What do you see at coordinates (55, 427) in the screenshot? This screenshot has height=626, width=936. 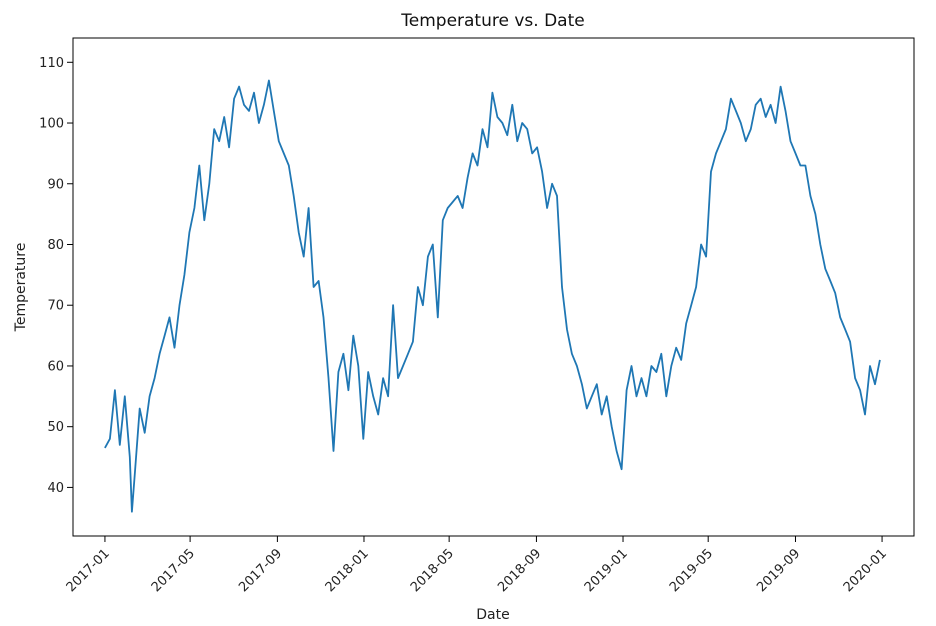 I see `y-tick-label: 50` at bounding box center [55, 427].